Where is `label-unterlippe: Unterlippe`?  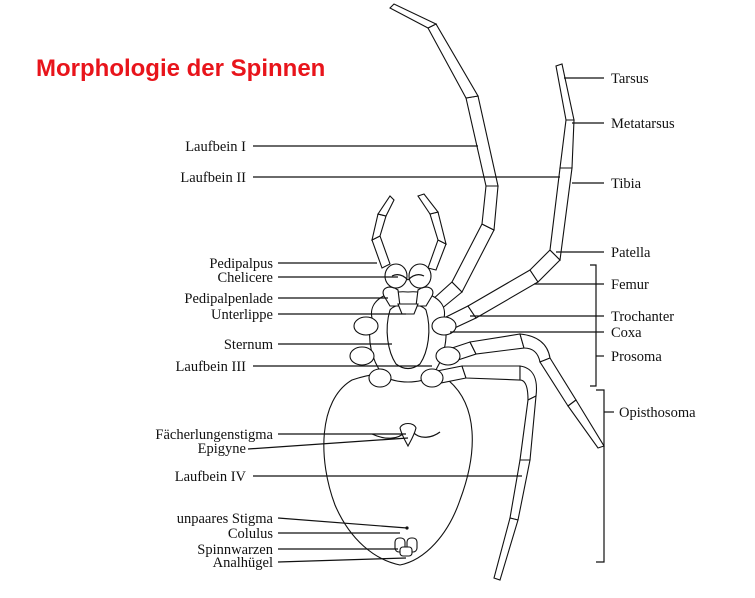 label-unterlippe: Unterlippe is located at coordinates (242, 315).